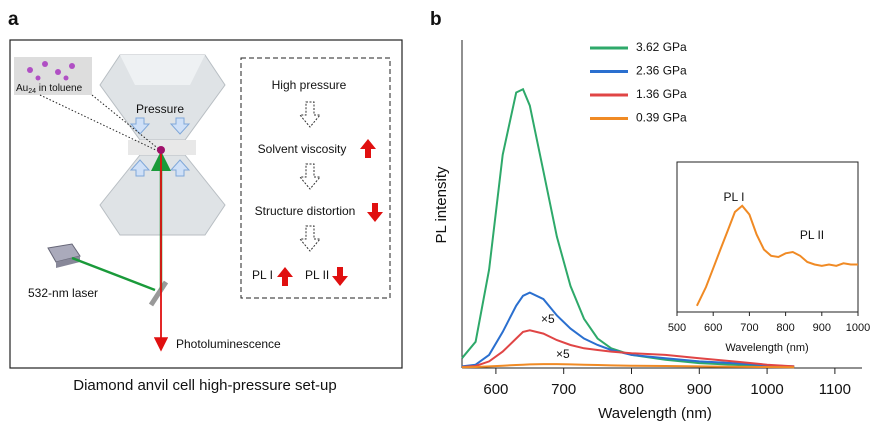 The height and width of the screenshot is (424, 870). I want to click on trend-arrows, so click(330, 212).